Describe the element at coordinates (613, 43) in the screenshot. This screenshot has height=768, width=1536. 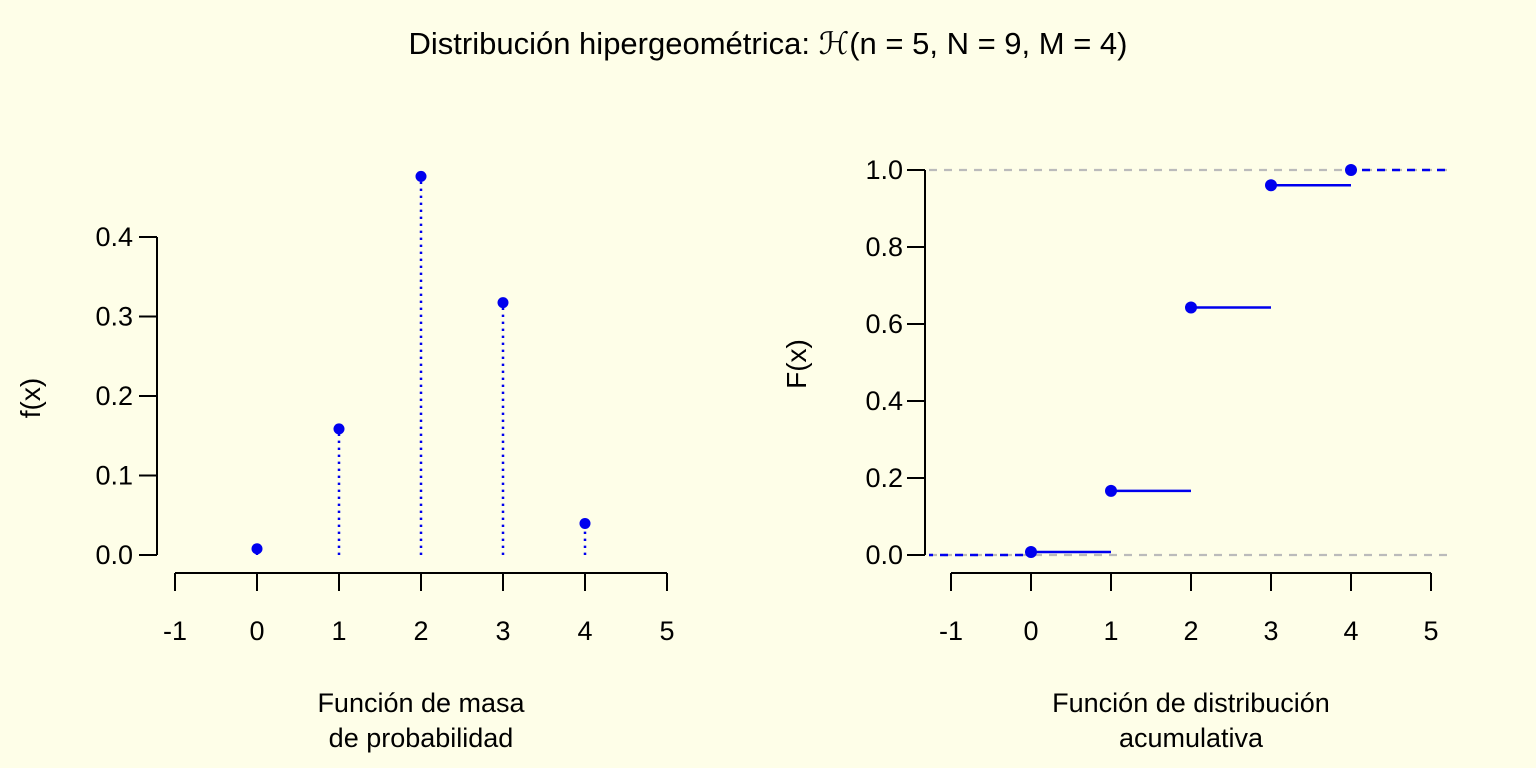
I see `chart-title-text: Distribución hipergeométrica:` at that location.